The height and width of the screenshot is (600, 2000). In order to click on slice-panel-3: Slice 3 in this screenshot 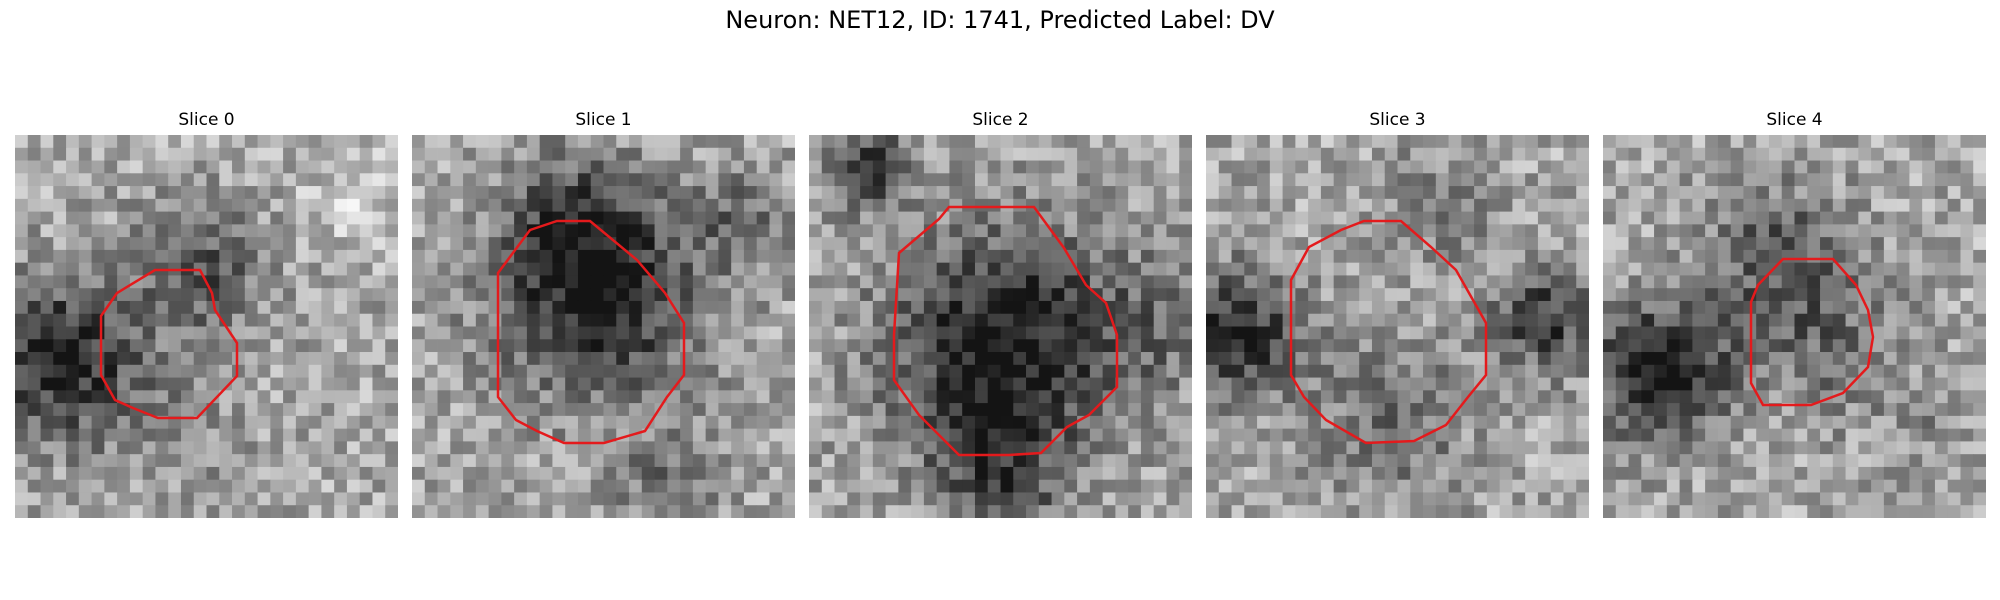, I will do `click(1397, 313)`.